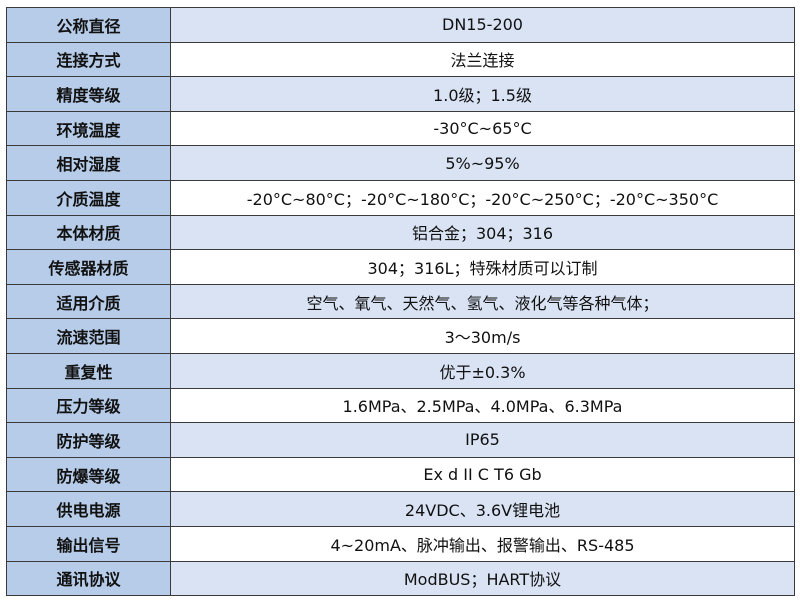 This screenshot has width=800, height=609. What do you see at coordinates (88, 197) in the screenshot?
I see `spec-label: 介质温度` at bounding box center [88, 197].